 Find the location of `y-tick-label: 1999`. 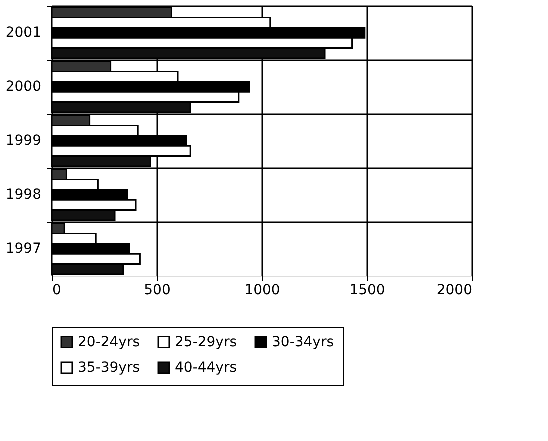

y-tick-label: 1999 is located at coordinates (24, 141).